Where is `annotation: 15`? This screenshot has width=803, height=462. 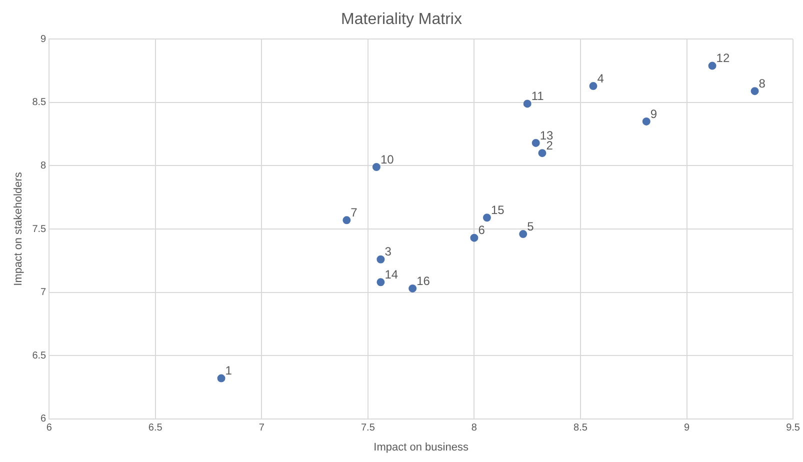
annotation: 15 is located at coordinates (497, 209).